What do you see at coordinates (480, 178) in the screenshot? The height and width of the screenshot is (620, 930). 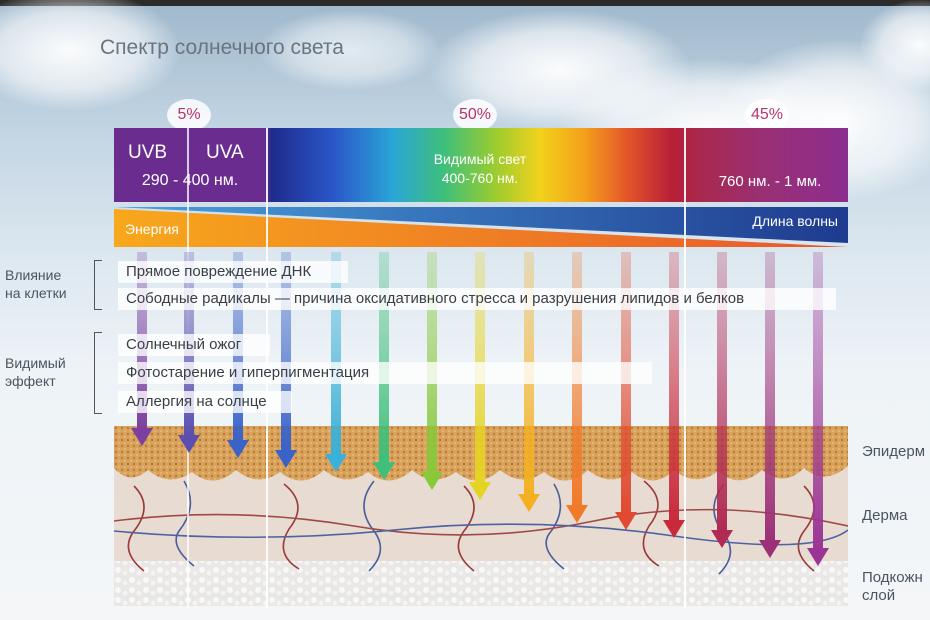 I see `visible-range-label: 400-760 нм.` at bounding box center [480, 178].